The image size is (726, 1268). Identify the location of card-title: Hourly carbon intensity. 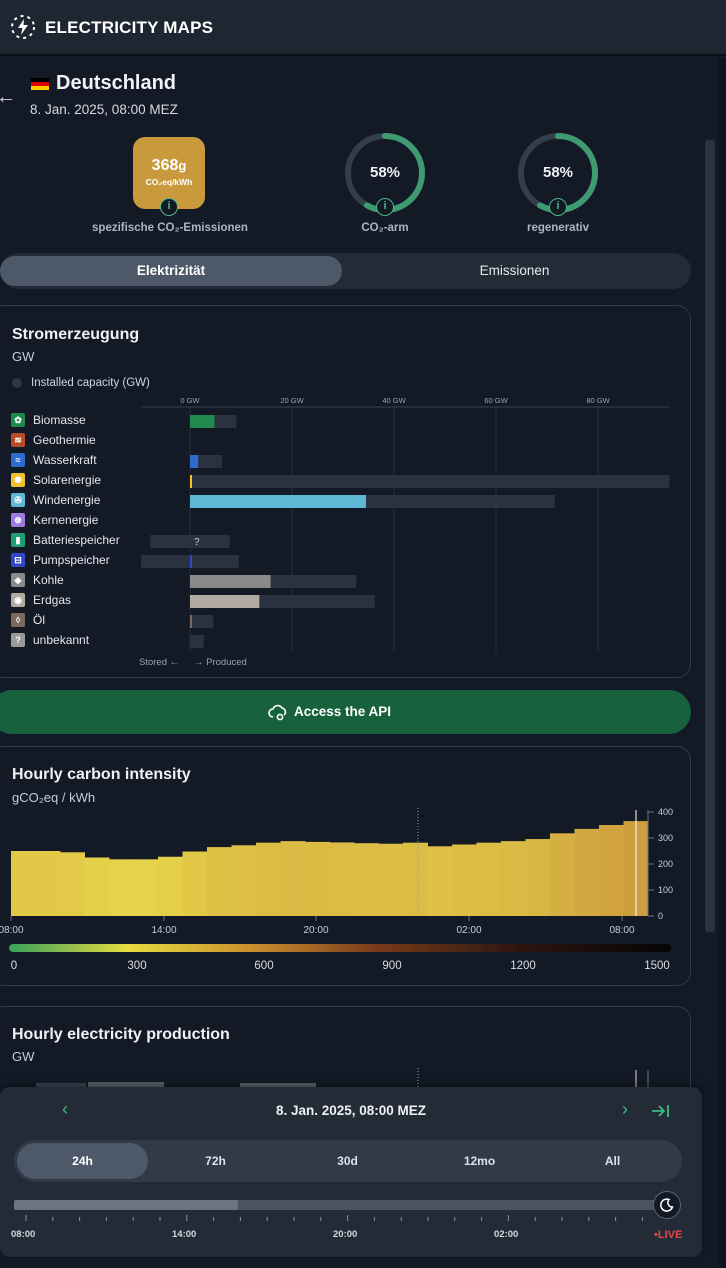
(101, 774).